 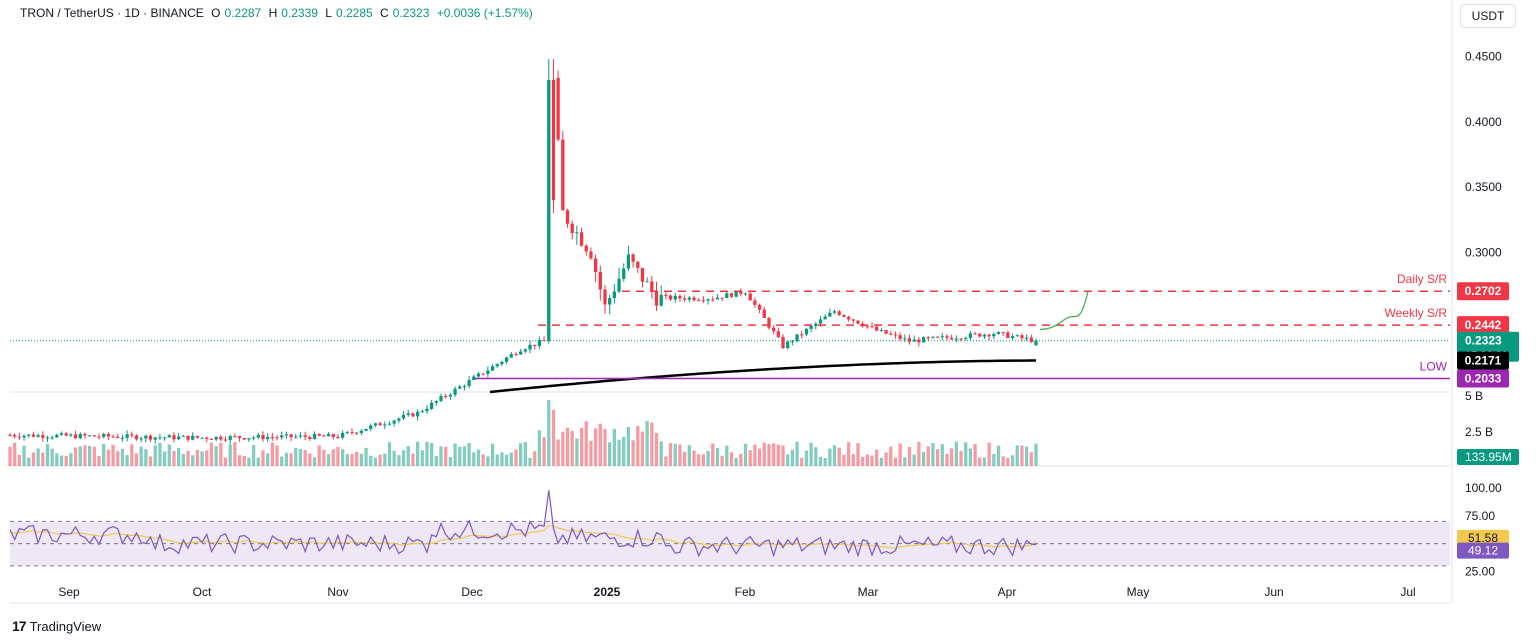 I want to click on symbol-title: TRON / TetherUS · 1D · BINANCE, so click(x=112, y=13).